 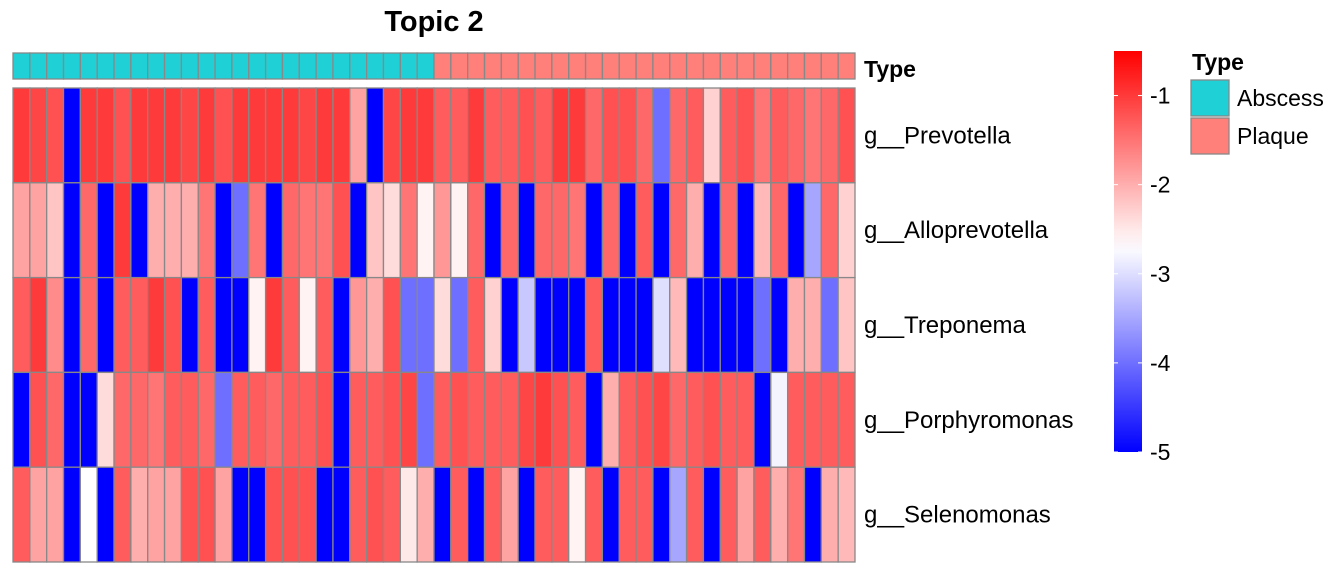 What do you see at coordinates (1210, 98) in the screenshot?
I see `legend-swatch` at bounding box center [1210, 98].